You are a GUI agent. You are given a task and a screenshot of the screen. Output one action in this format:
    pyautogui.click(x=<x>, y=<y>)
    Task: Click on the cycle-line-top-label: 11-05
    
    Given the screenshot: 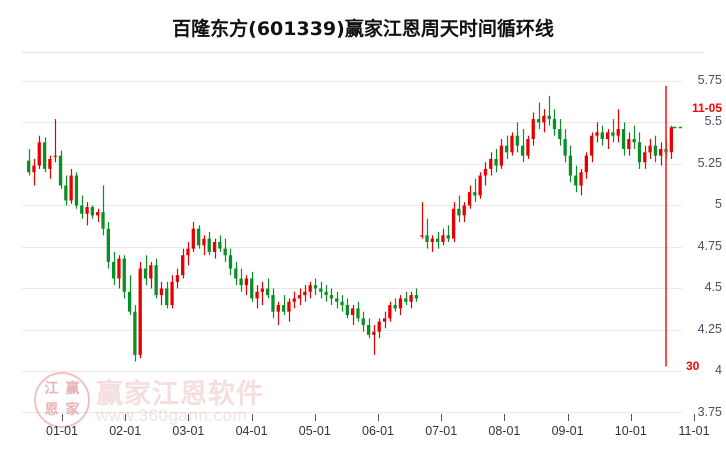 What is the action you would take?
    pyautogui.click(x=706, y=108)
    